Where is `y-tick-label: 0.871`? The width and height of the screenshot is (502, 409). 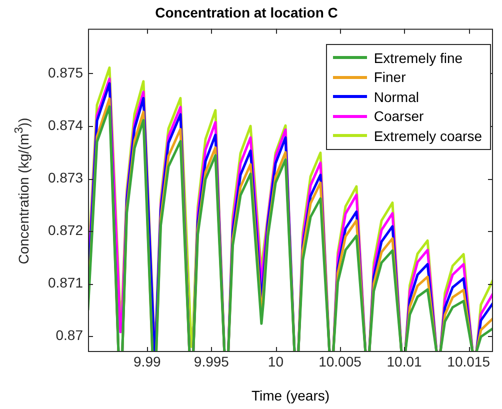 y-tick-label: 0.871 is located at coordinates (66, 282).